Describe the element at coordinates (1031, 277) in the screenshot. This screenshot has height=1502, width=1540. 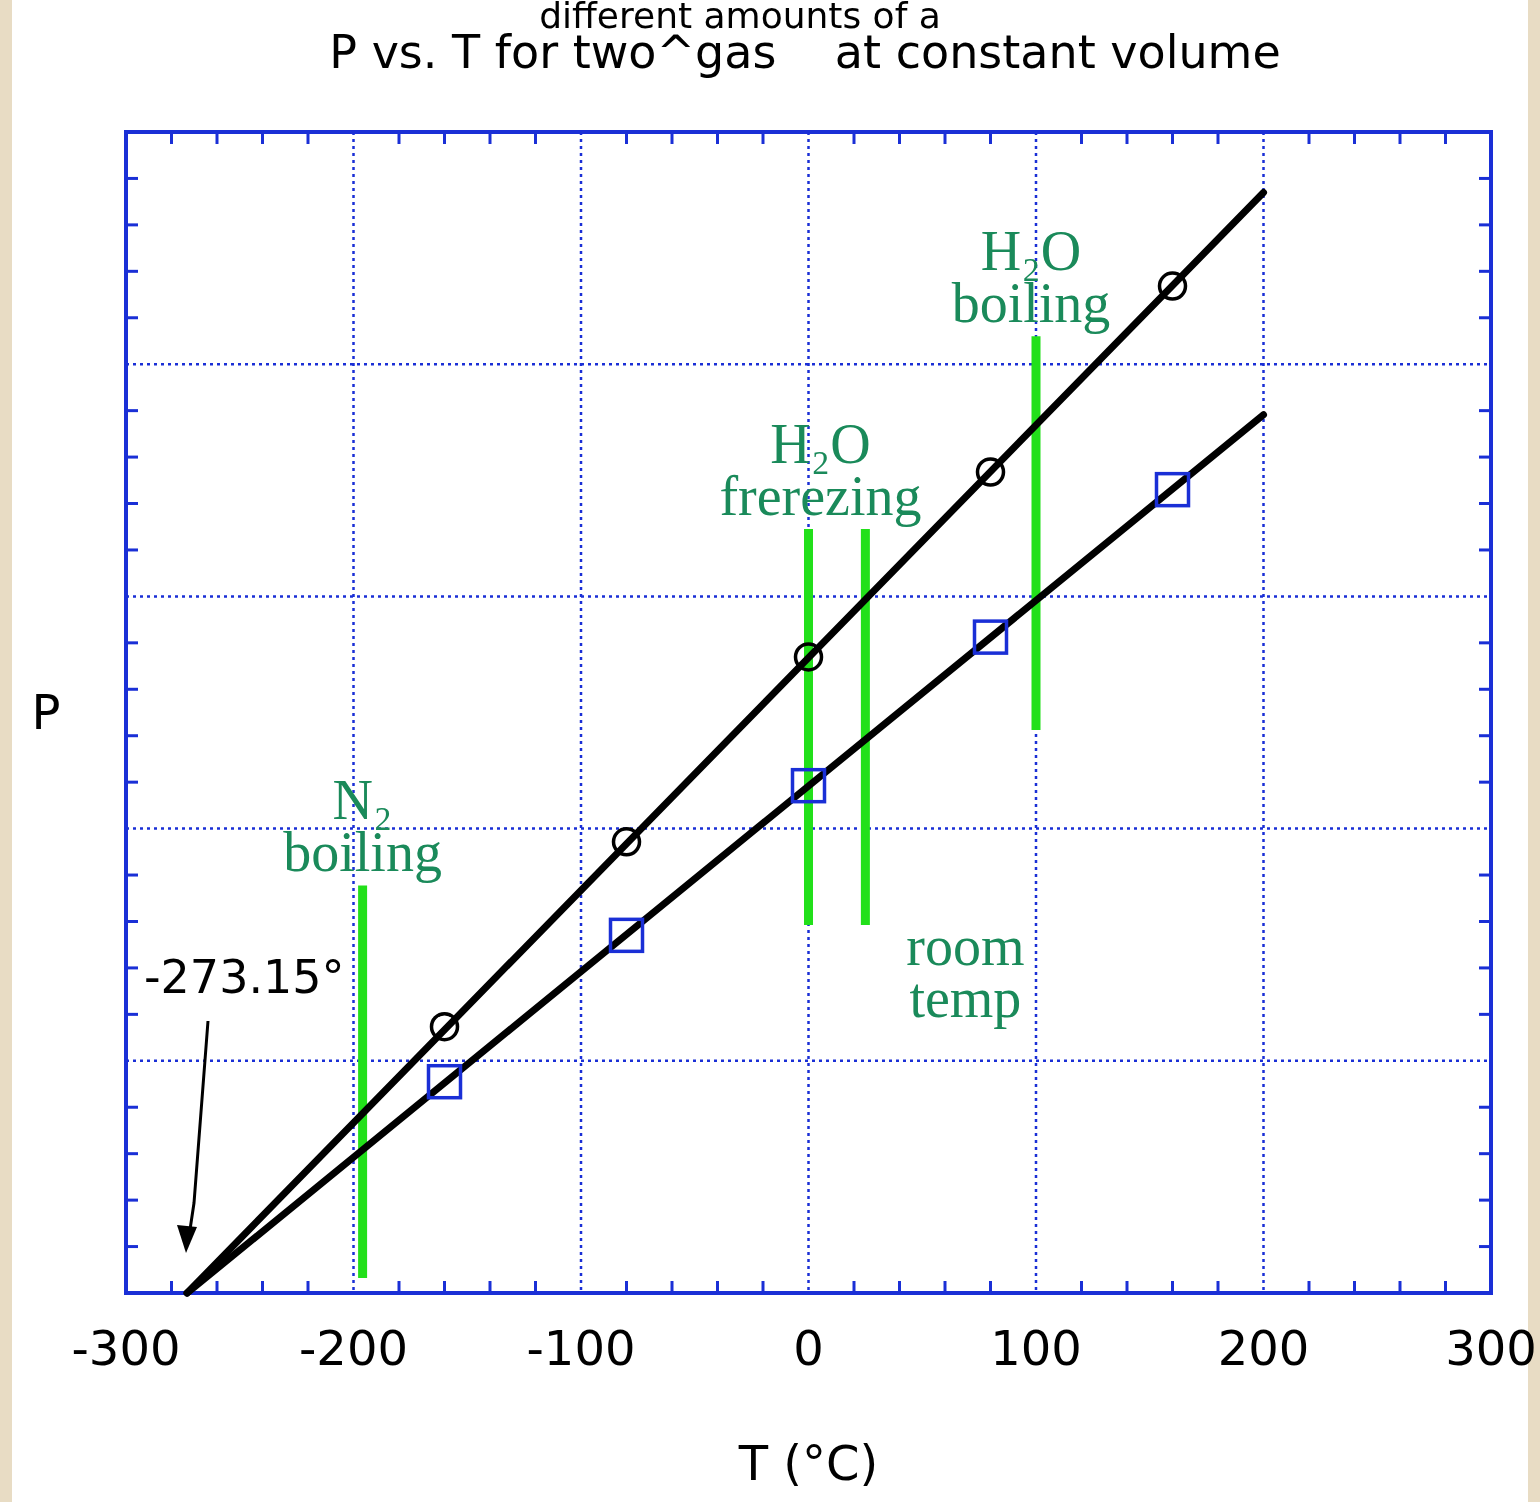
I see `ref-line-label: H₂O boiling` at that location.